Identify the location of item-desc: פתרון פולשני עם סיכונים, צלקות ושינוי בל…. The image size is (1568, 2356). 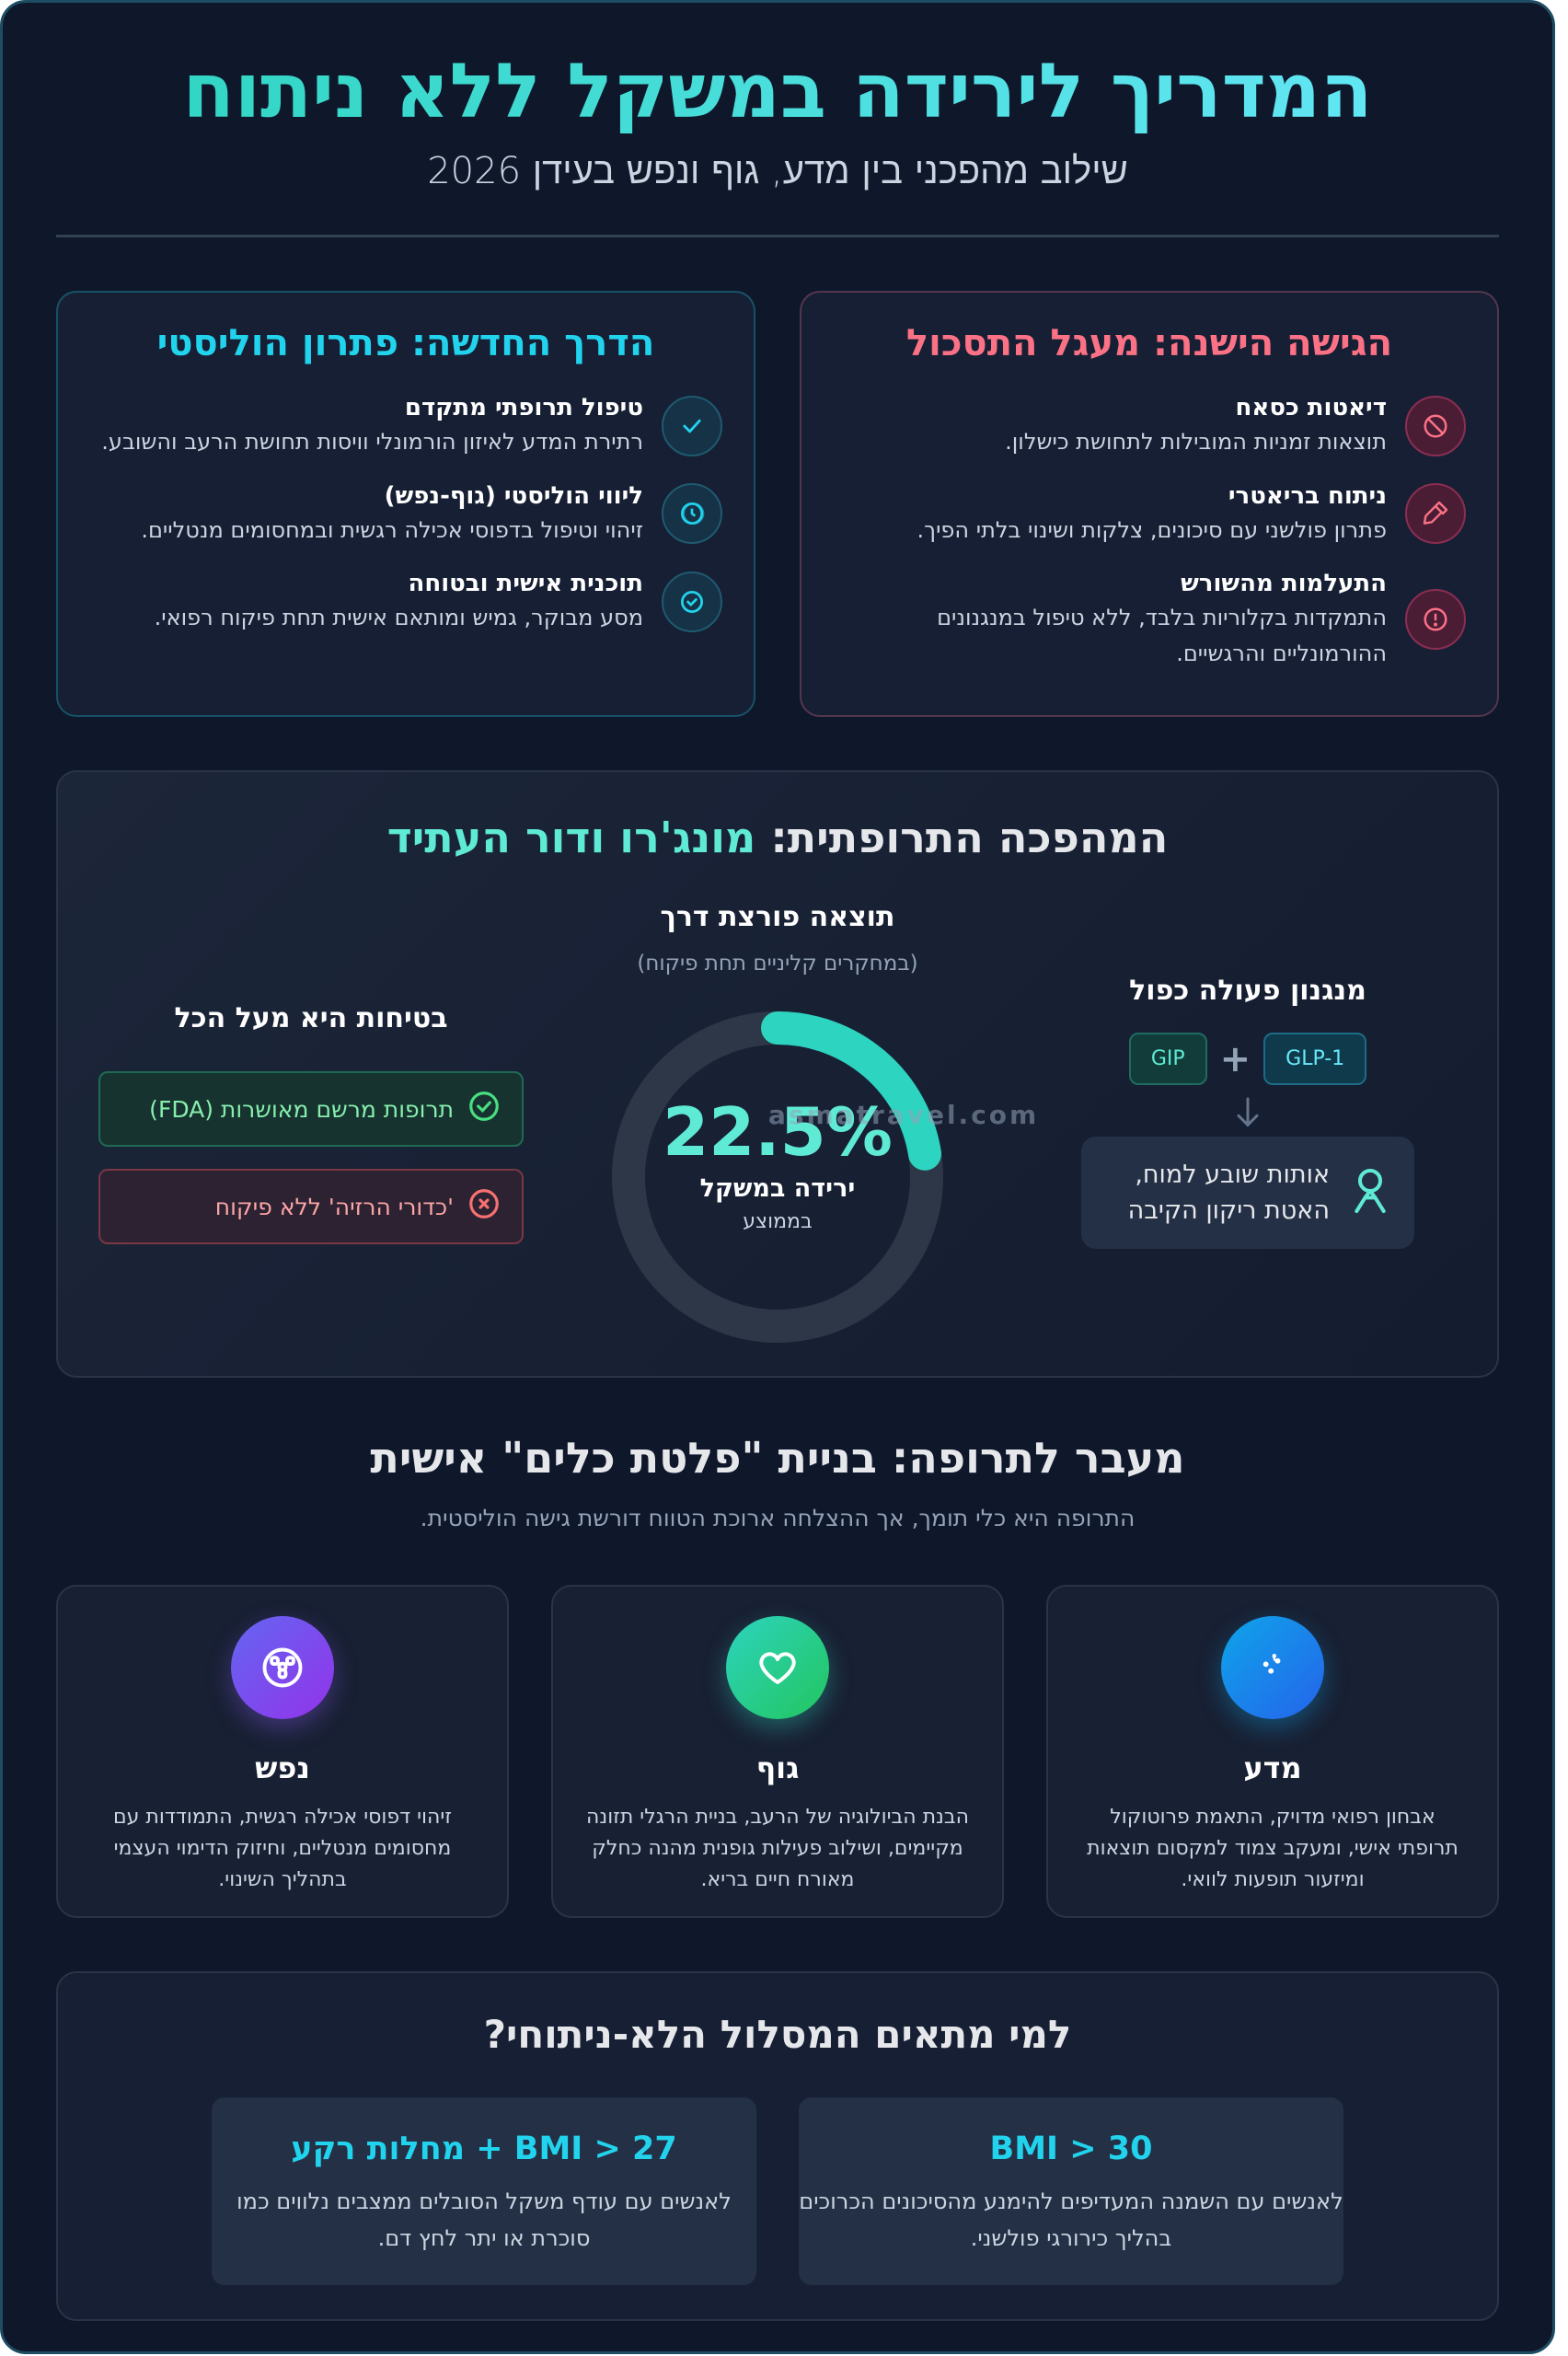
(1152, 529).